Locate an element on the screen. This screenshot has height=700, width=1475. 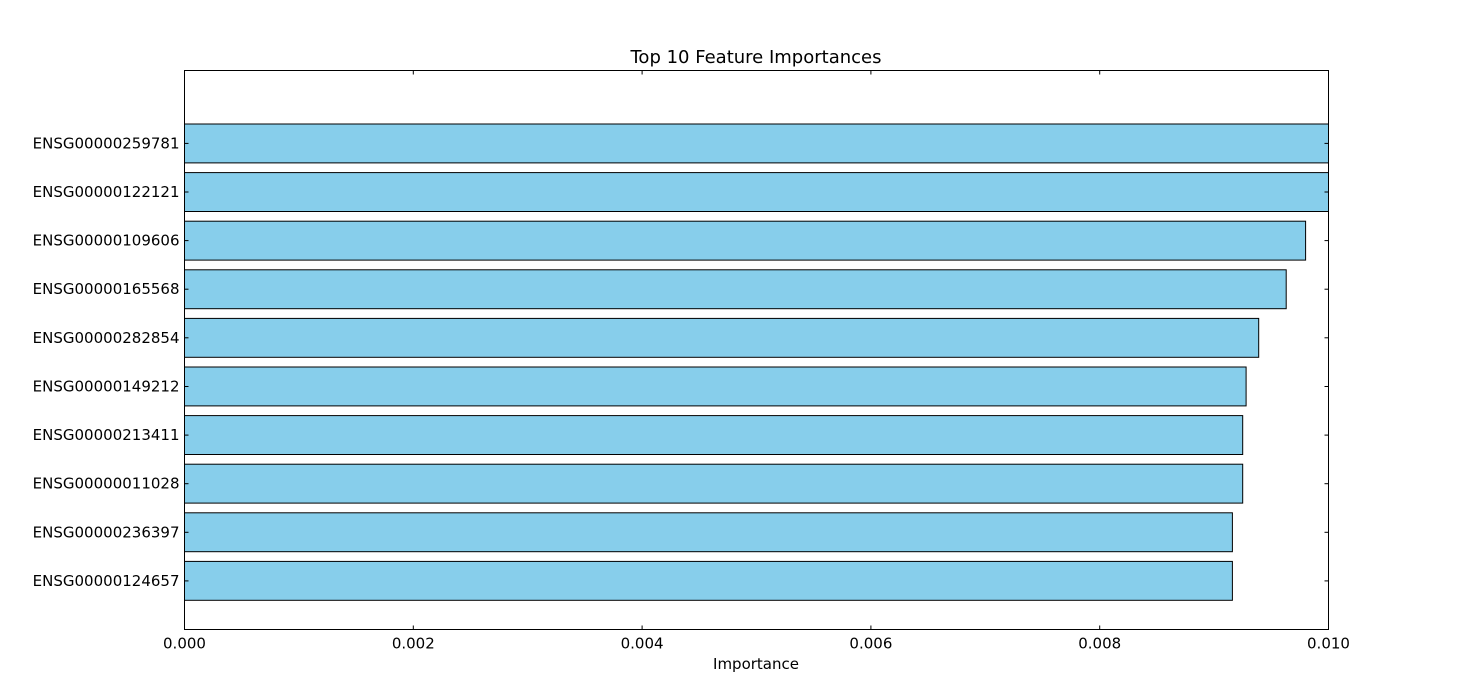
y-tick-label: ENSG00000149212 is located at coordinates (106, 387).